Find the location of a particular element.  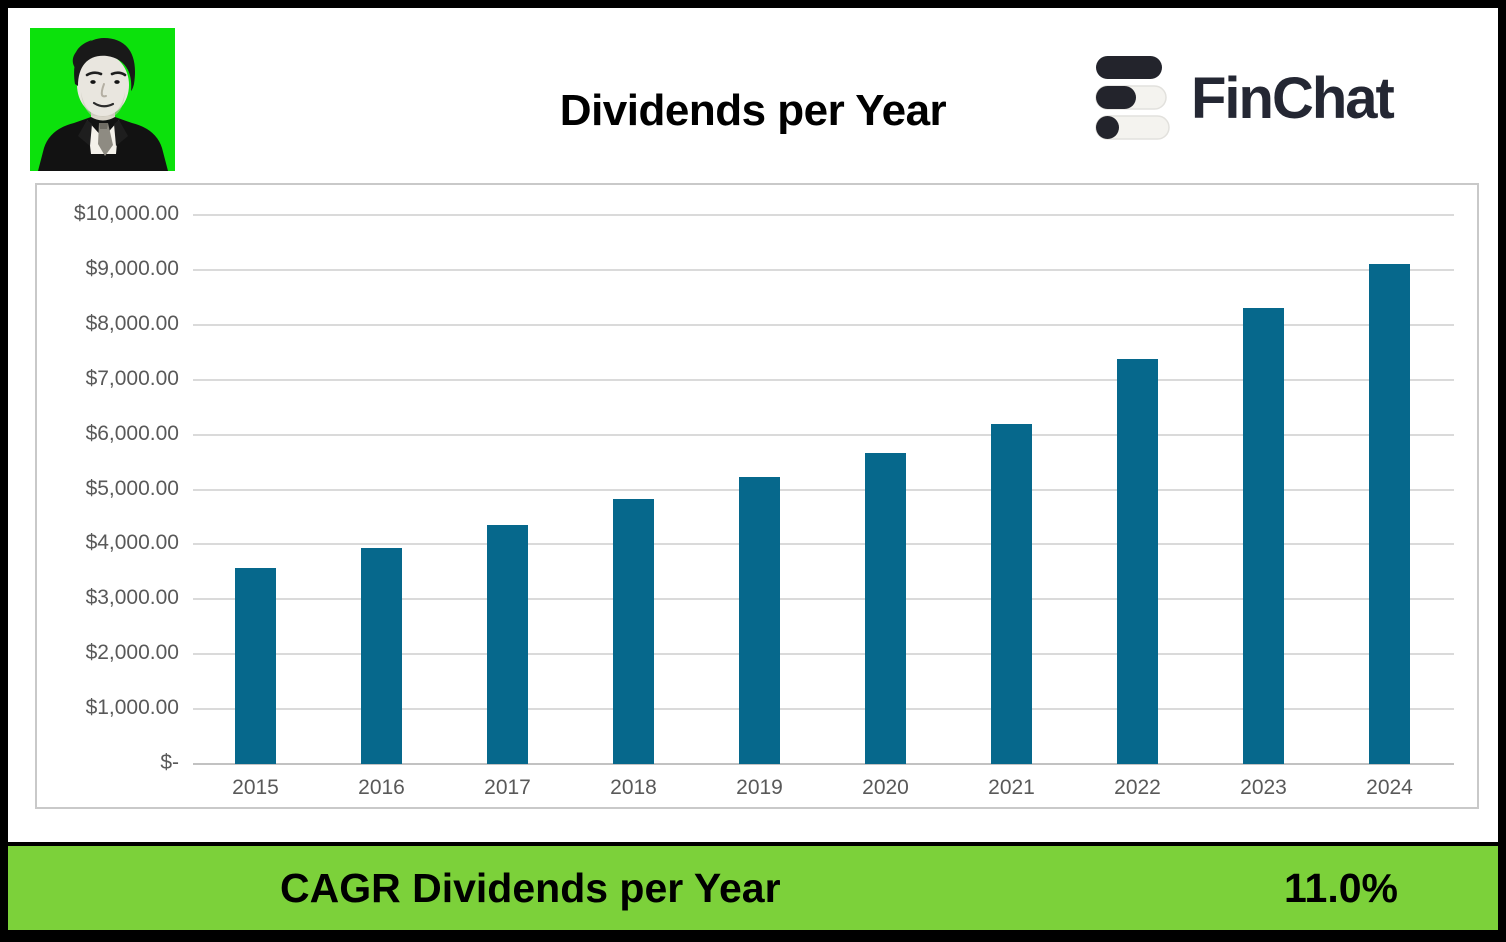

x-axis-tick-label: 2024 is located at coordinates (1389, 787).